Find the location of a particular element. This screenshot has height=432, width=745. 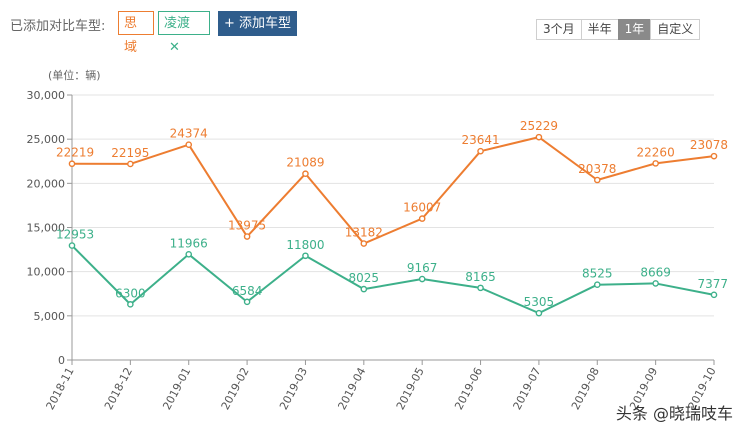

data-label: 13975 is located at coordinates (247, 226).